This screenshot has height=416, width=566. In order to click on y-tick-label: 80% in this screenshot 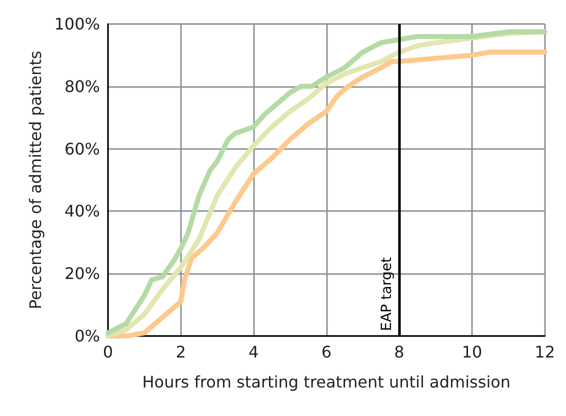, I will do `click(82, 86)`.